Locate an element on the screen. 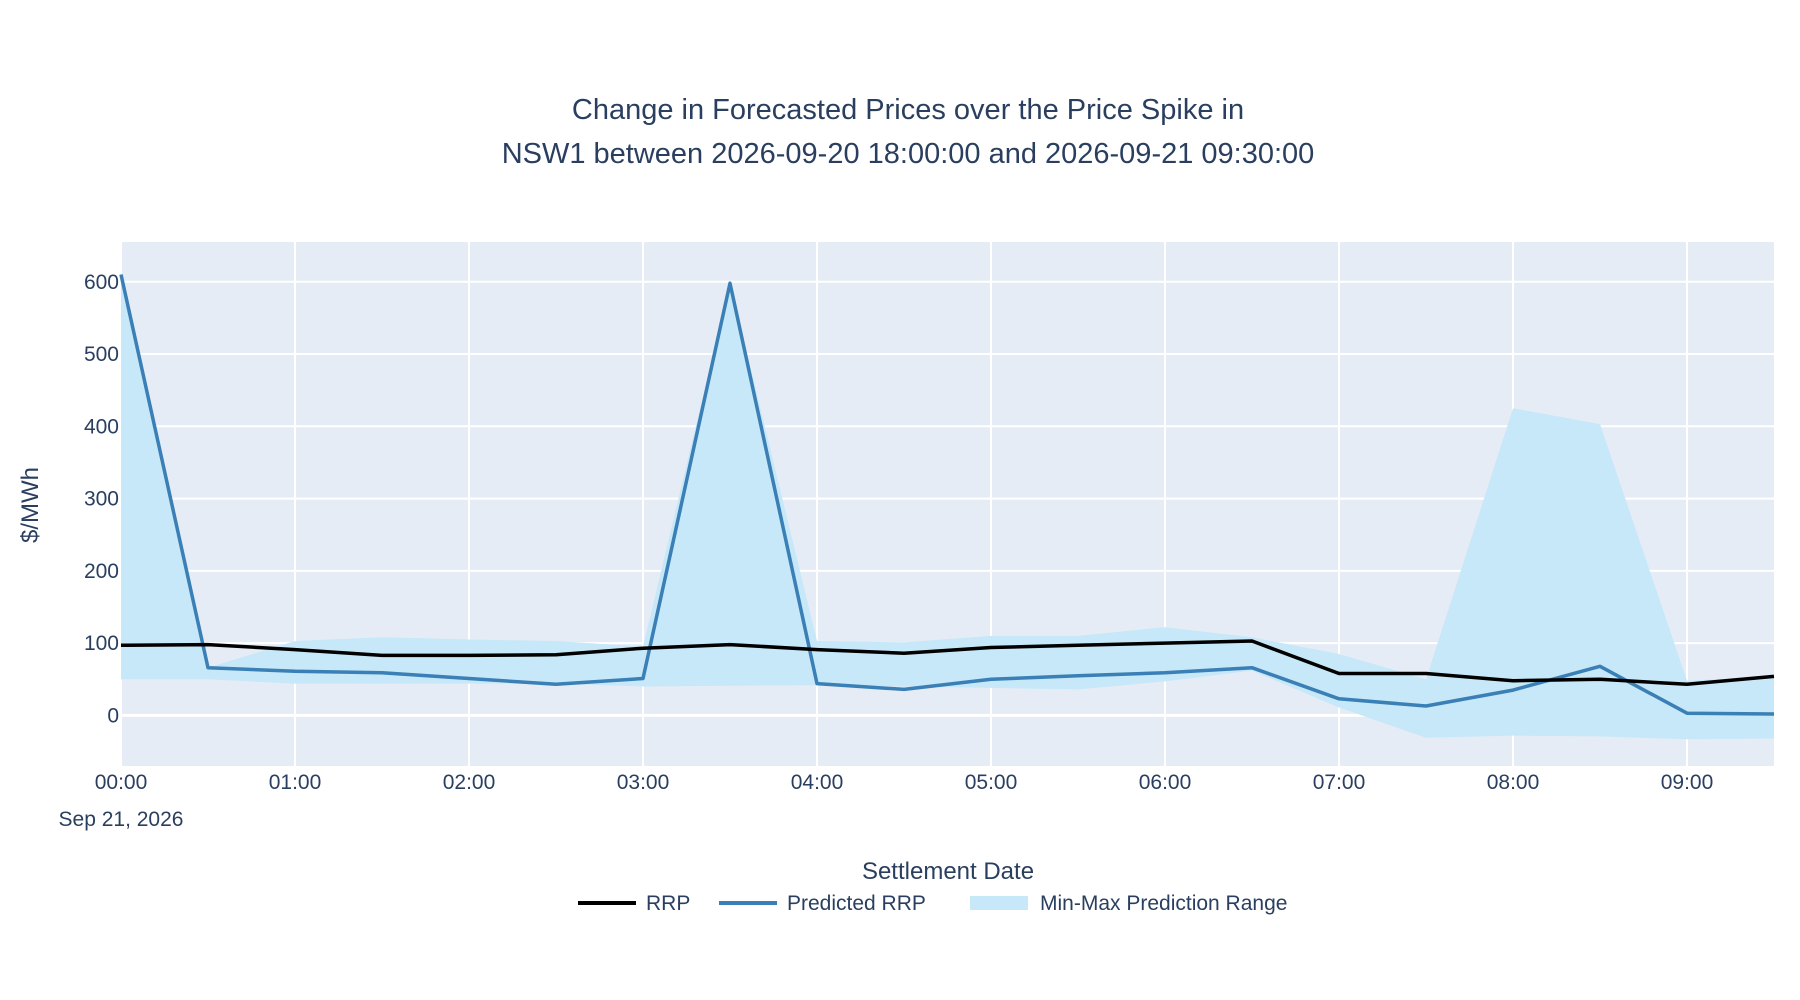 This screenshot has width=1800, height=1000. x-tick-label: 01:00 is located at coordinates (295, 782).